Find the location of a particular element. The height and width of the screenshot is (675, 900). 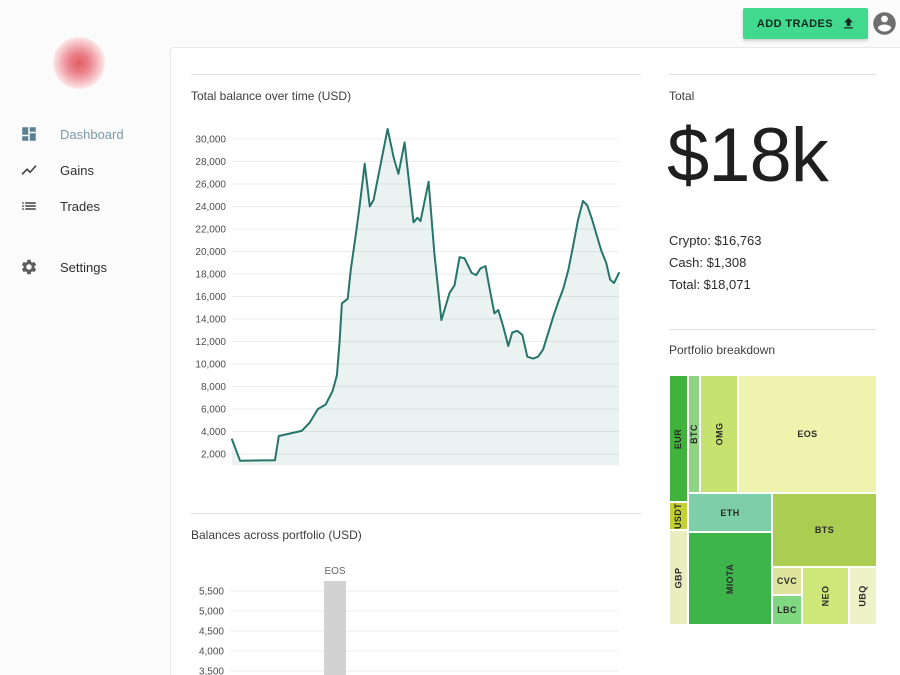

y-axis-label: 5,500 is located at coordinates (211, 592).